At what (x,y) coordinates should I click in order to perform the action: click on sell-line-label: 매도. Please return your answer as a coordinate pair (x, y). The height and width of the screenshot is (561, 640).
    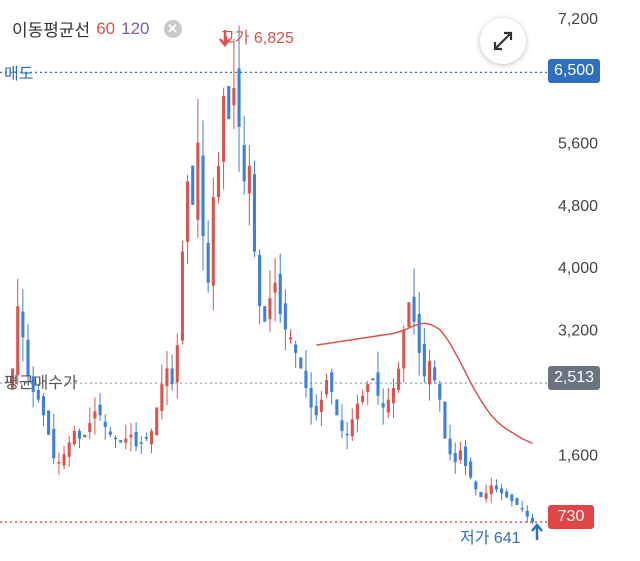
    Looking at the image, I should click on (19, 74).